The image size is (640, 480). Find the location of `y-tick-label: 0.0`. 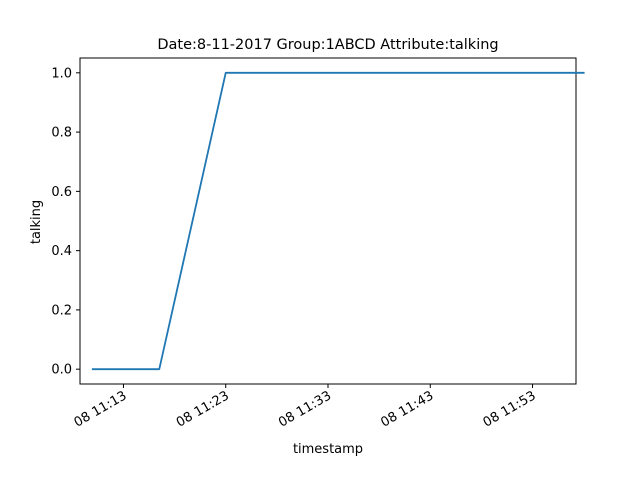

y-tick-label: 0.0 is located at coordinates (61, 370).